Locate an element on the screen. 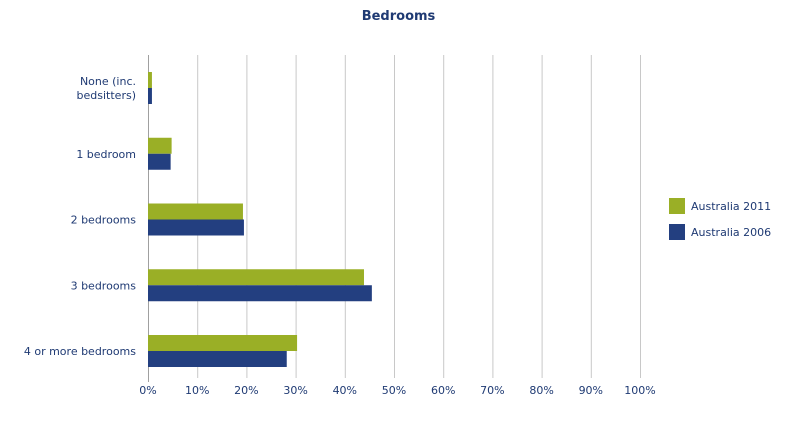  chart-title: Bedrooms is located at coordinates (398, 16).